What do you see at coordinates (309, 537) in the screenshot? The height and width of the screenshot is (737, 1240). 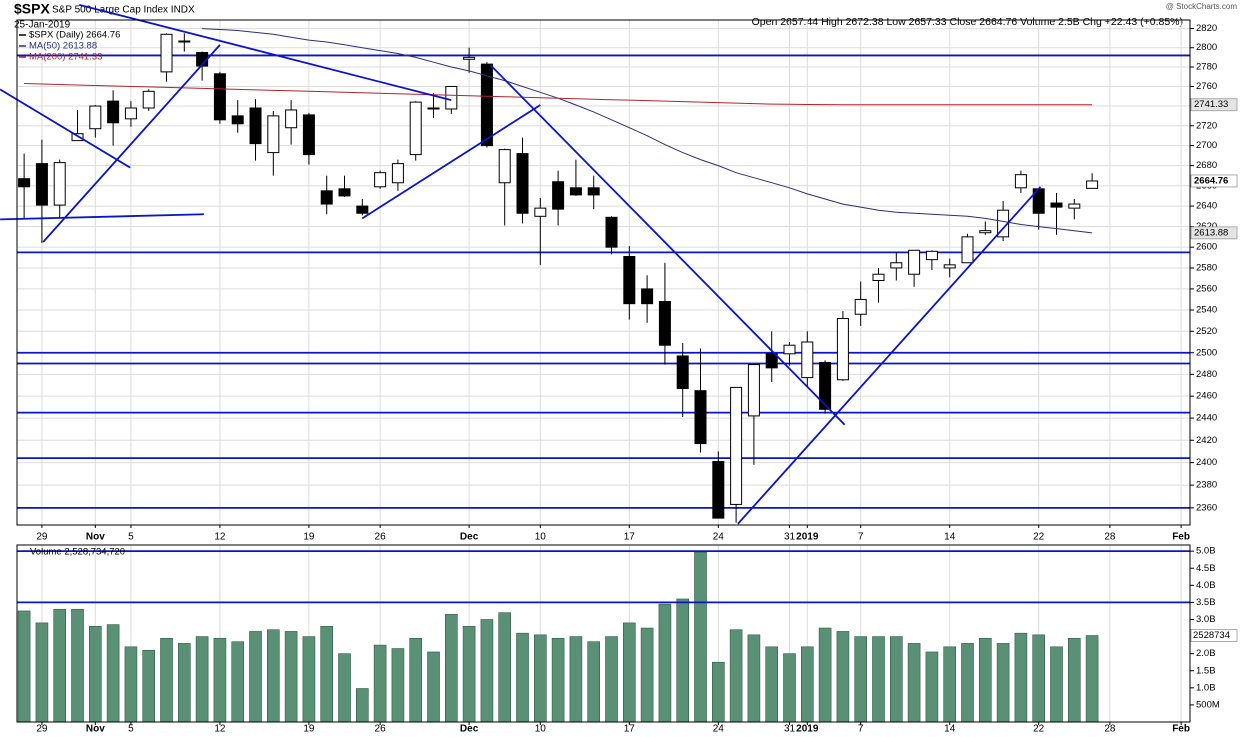 I see `x-tick-label: 19` at bounding box center [309, 537].